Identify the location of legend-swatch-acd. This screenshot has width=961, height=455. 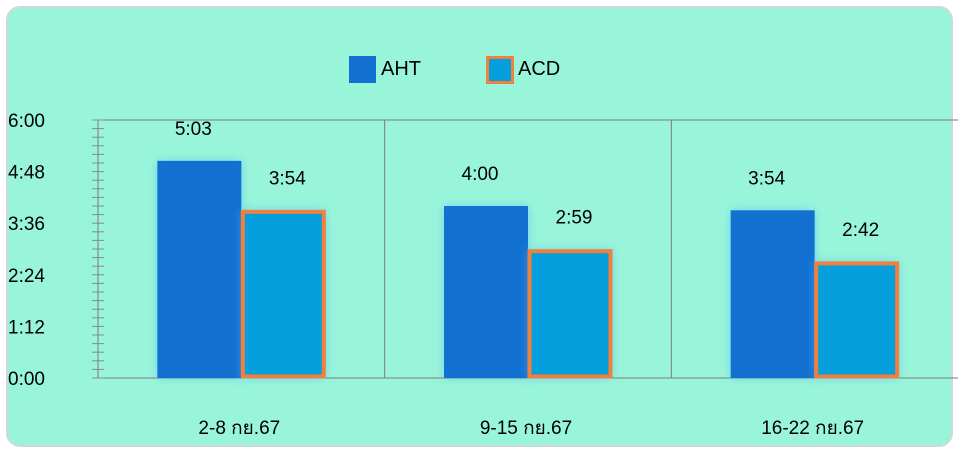
(500, 70).